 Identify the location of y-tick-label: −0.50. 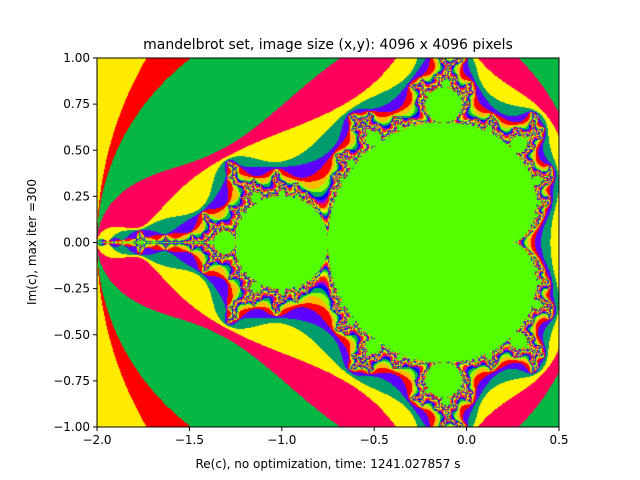
(71, 335).